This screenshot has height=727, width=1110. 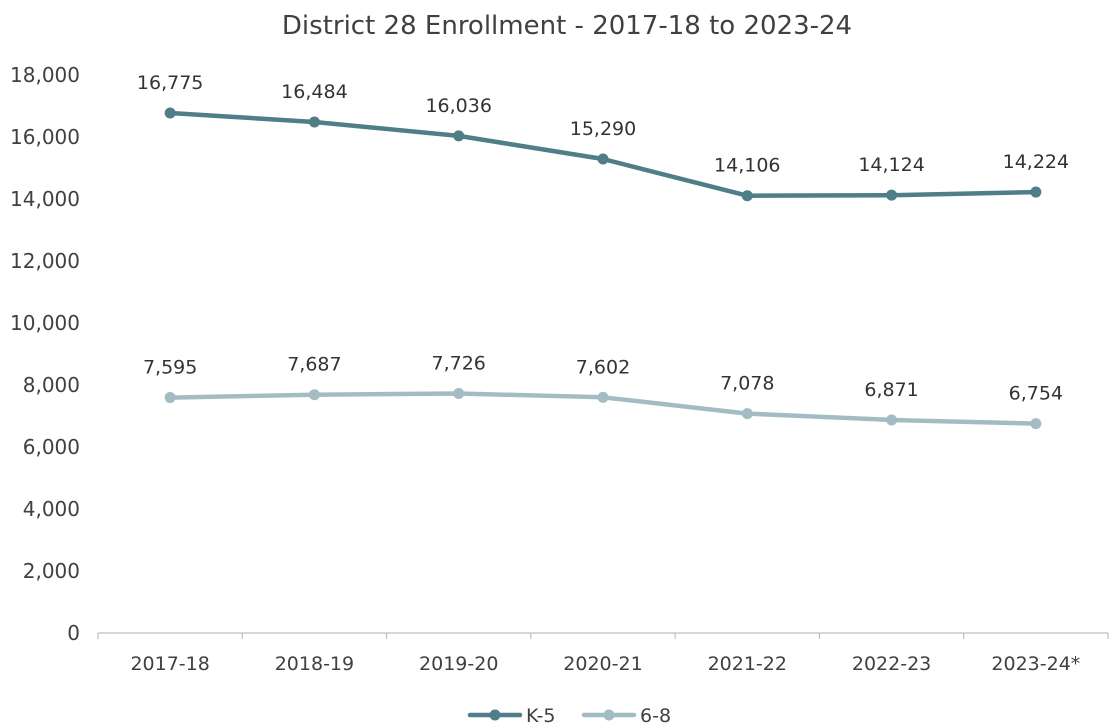 I want to click on x-tick-label: 2020-21, so click(x=602, y=664).